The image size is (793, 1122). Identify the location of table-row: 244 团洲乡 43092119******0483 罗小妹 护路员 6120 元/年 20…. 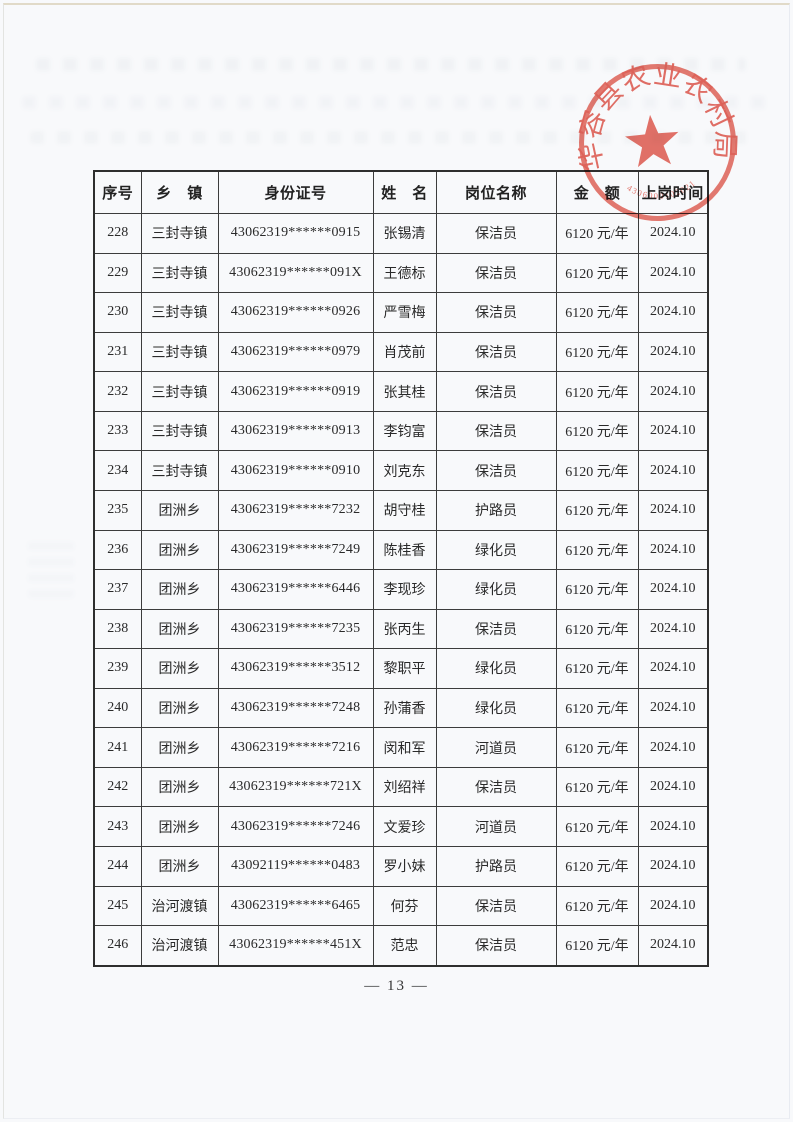
(401, 866).